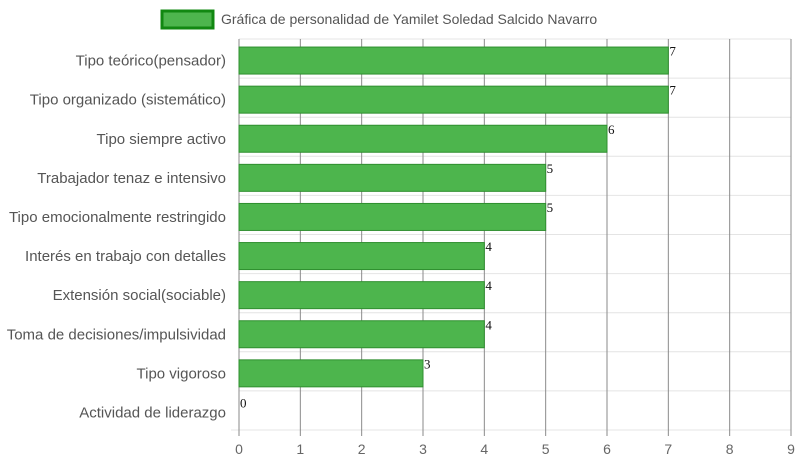 This screenshot has height=465, width=798. What do you see at coordinates (668, 449) in the screenshot?
I see `x-tick-label: 7` at bounding box center [668, 449].